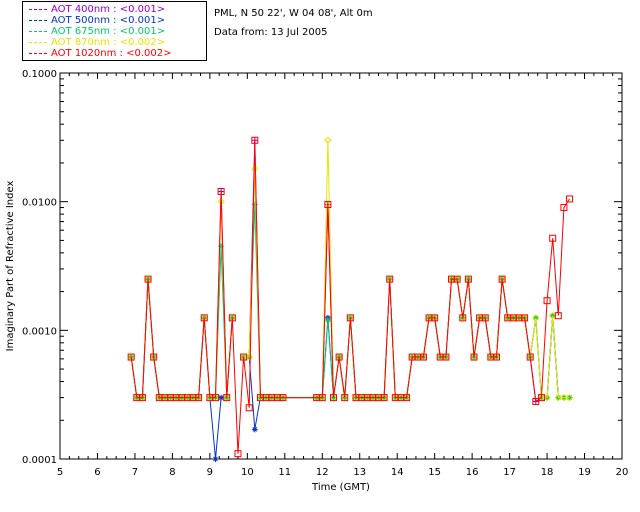  I want to click on x-tick-label: 8, so click(172, 472).